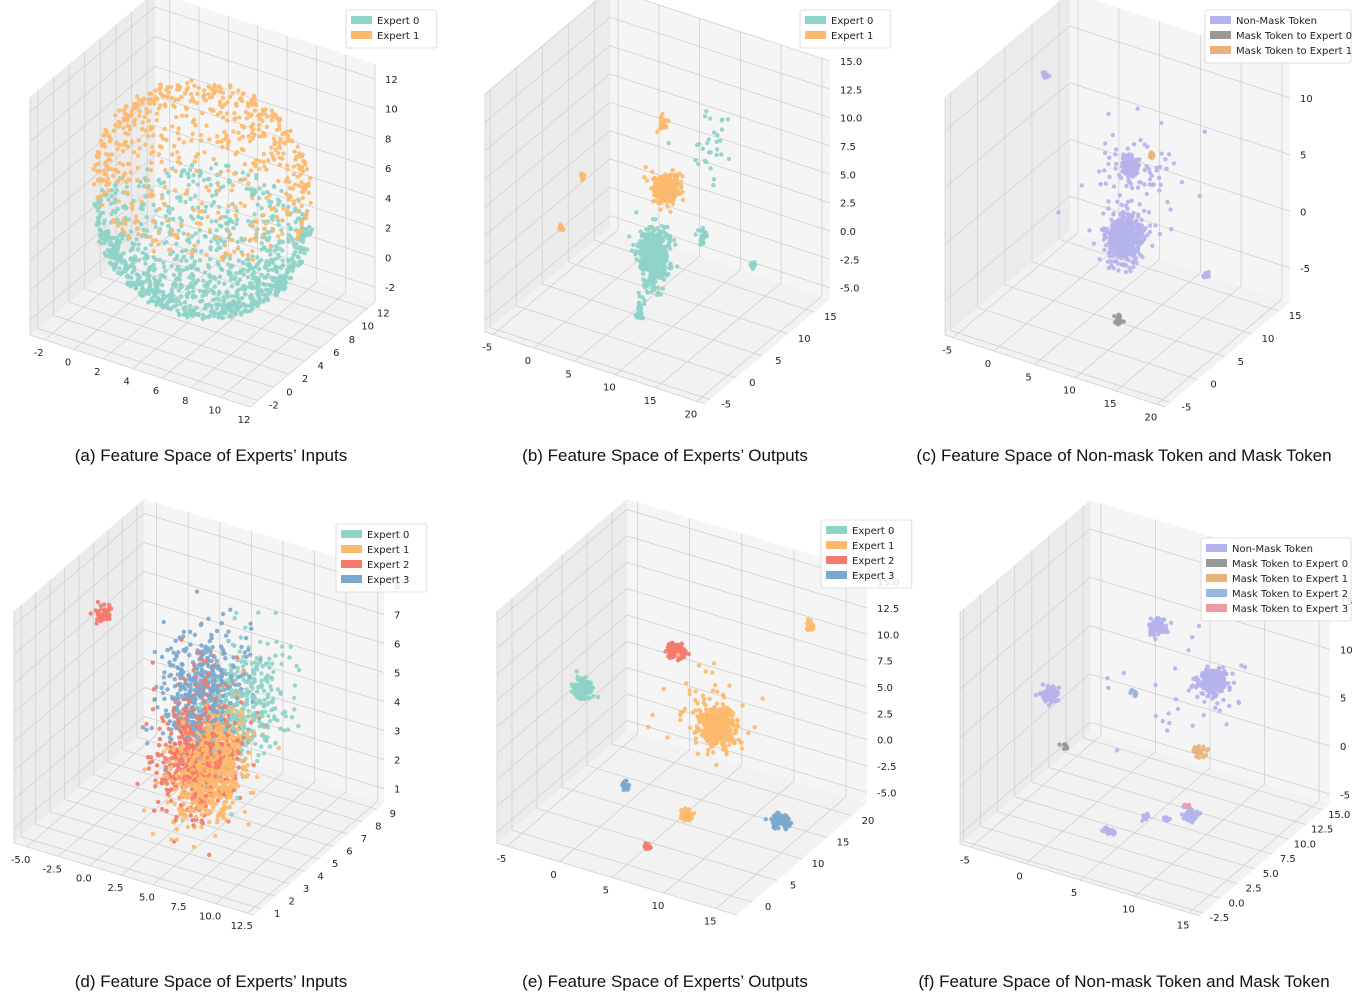 Image resolution: width=1357 pixels, height=992 pixels. What do you see at coordinates (1306, 99) in the screenshot?
I see `z-tick-label: 10` at bounding box center [1306, 99].